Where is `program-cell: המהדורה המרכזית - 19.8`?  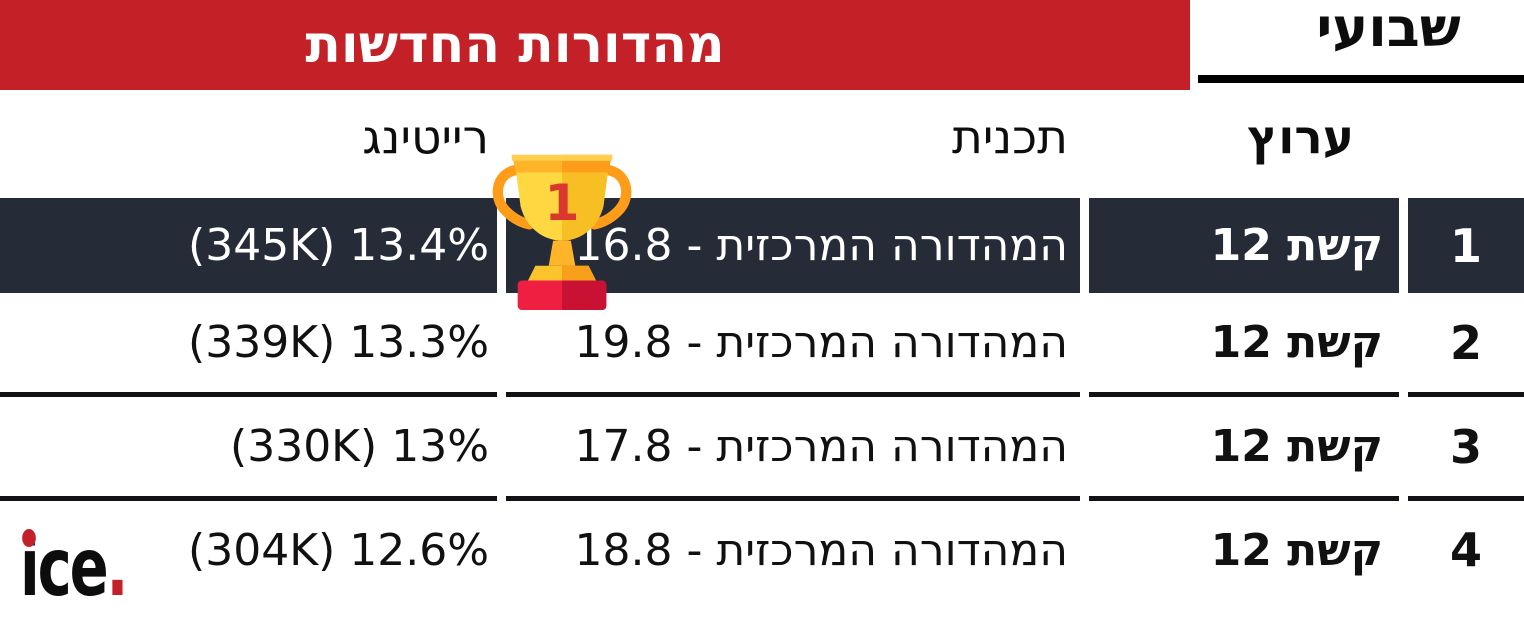
program-cell: המהדורה המרכזית - 19.8 is located at coordinates (793, 345).